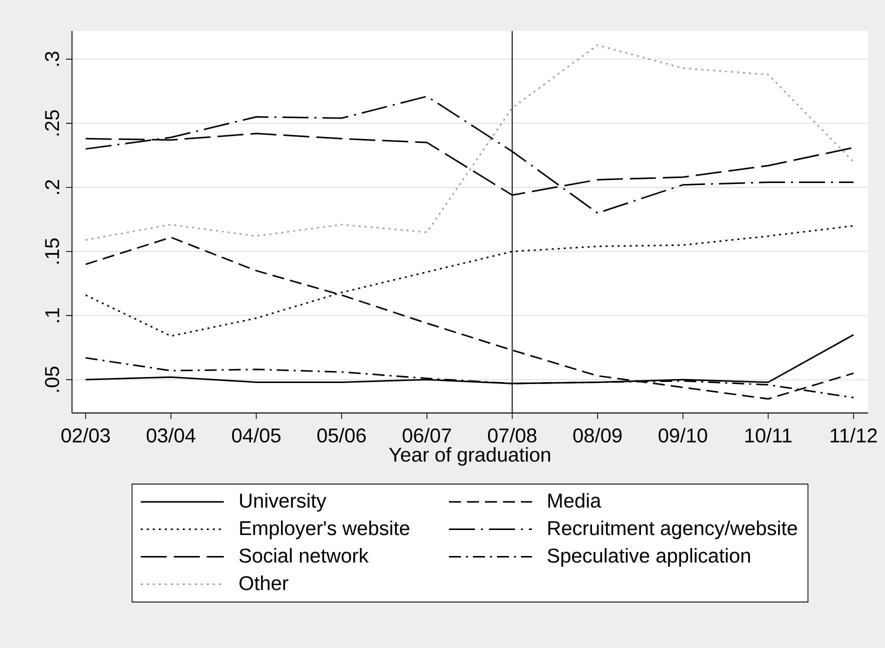 This screenshot has width=885, height=648. I want to click on legend-label: University, so click(283, 502).